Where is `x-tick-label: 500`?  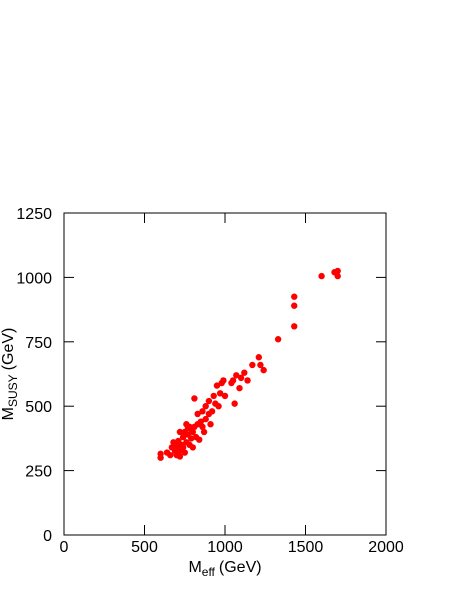 x-tick-label: 500 is located at coordinates (144, 547).